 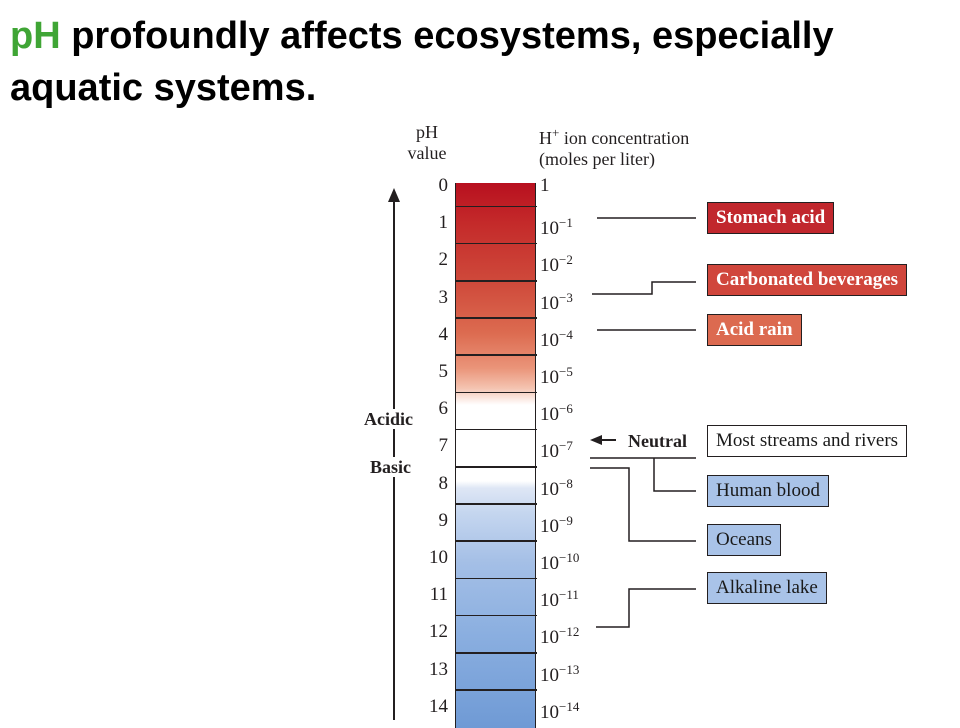 What do you see at coordinates (569, 706) in the screenshot?
I see `concentration-exponent: −14` at bounding box center [569, 706].